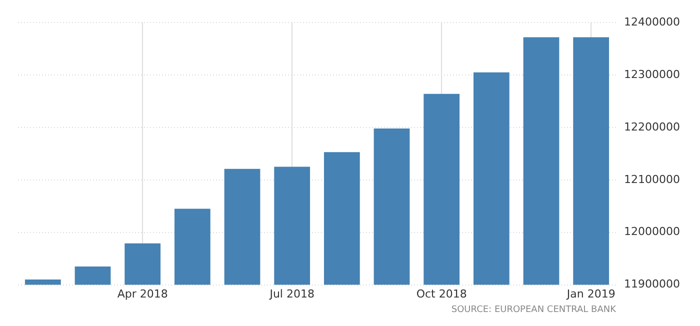  I want to click on y-tick-label: 12300000, so click(652, 74).